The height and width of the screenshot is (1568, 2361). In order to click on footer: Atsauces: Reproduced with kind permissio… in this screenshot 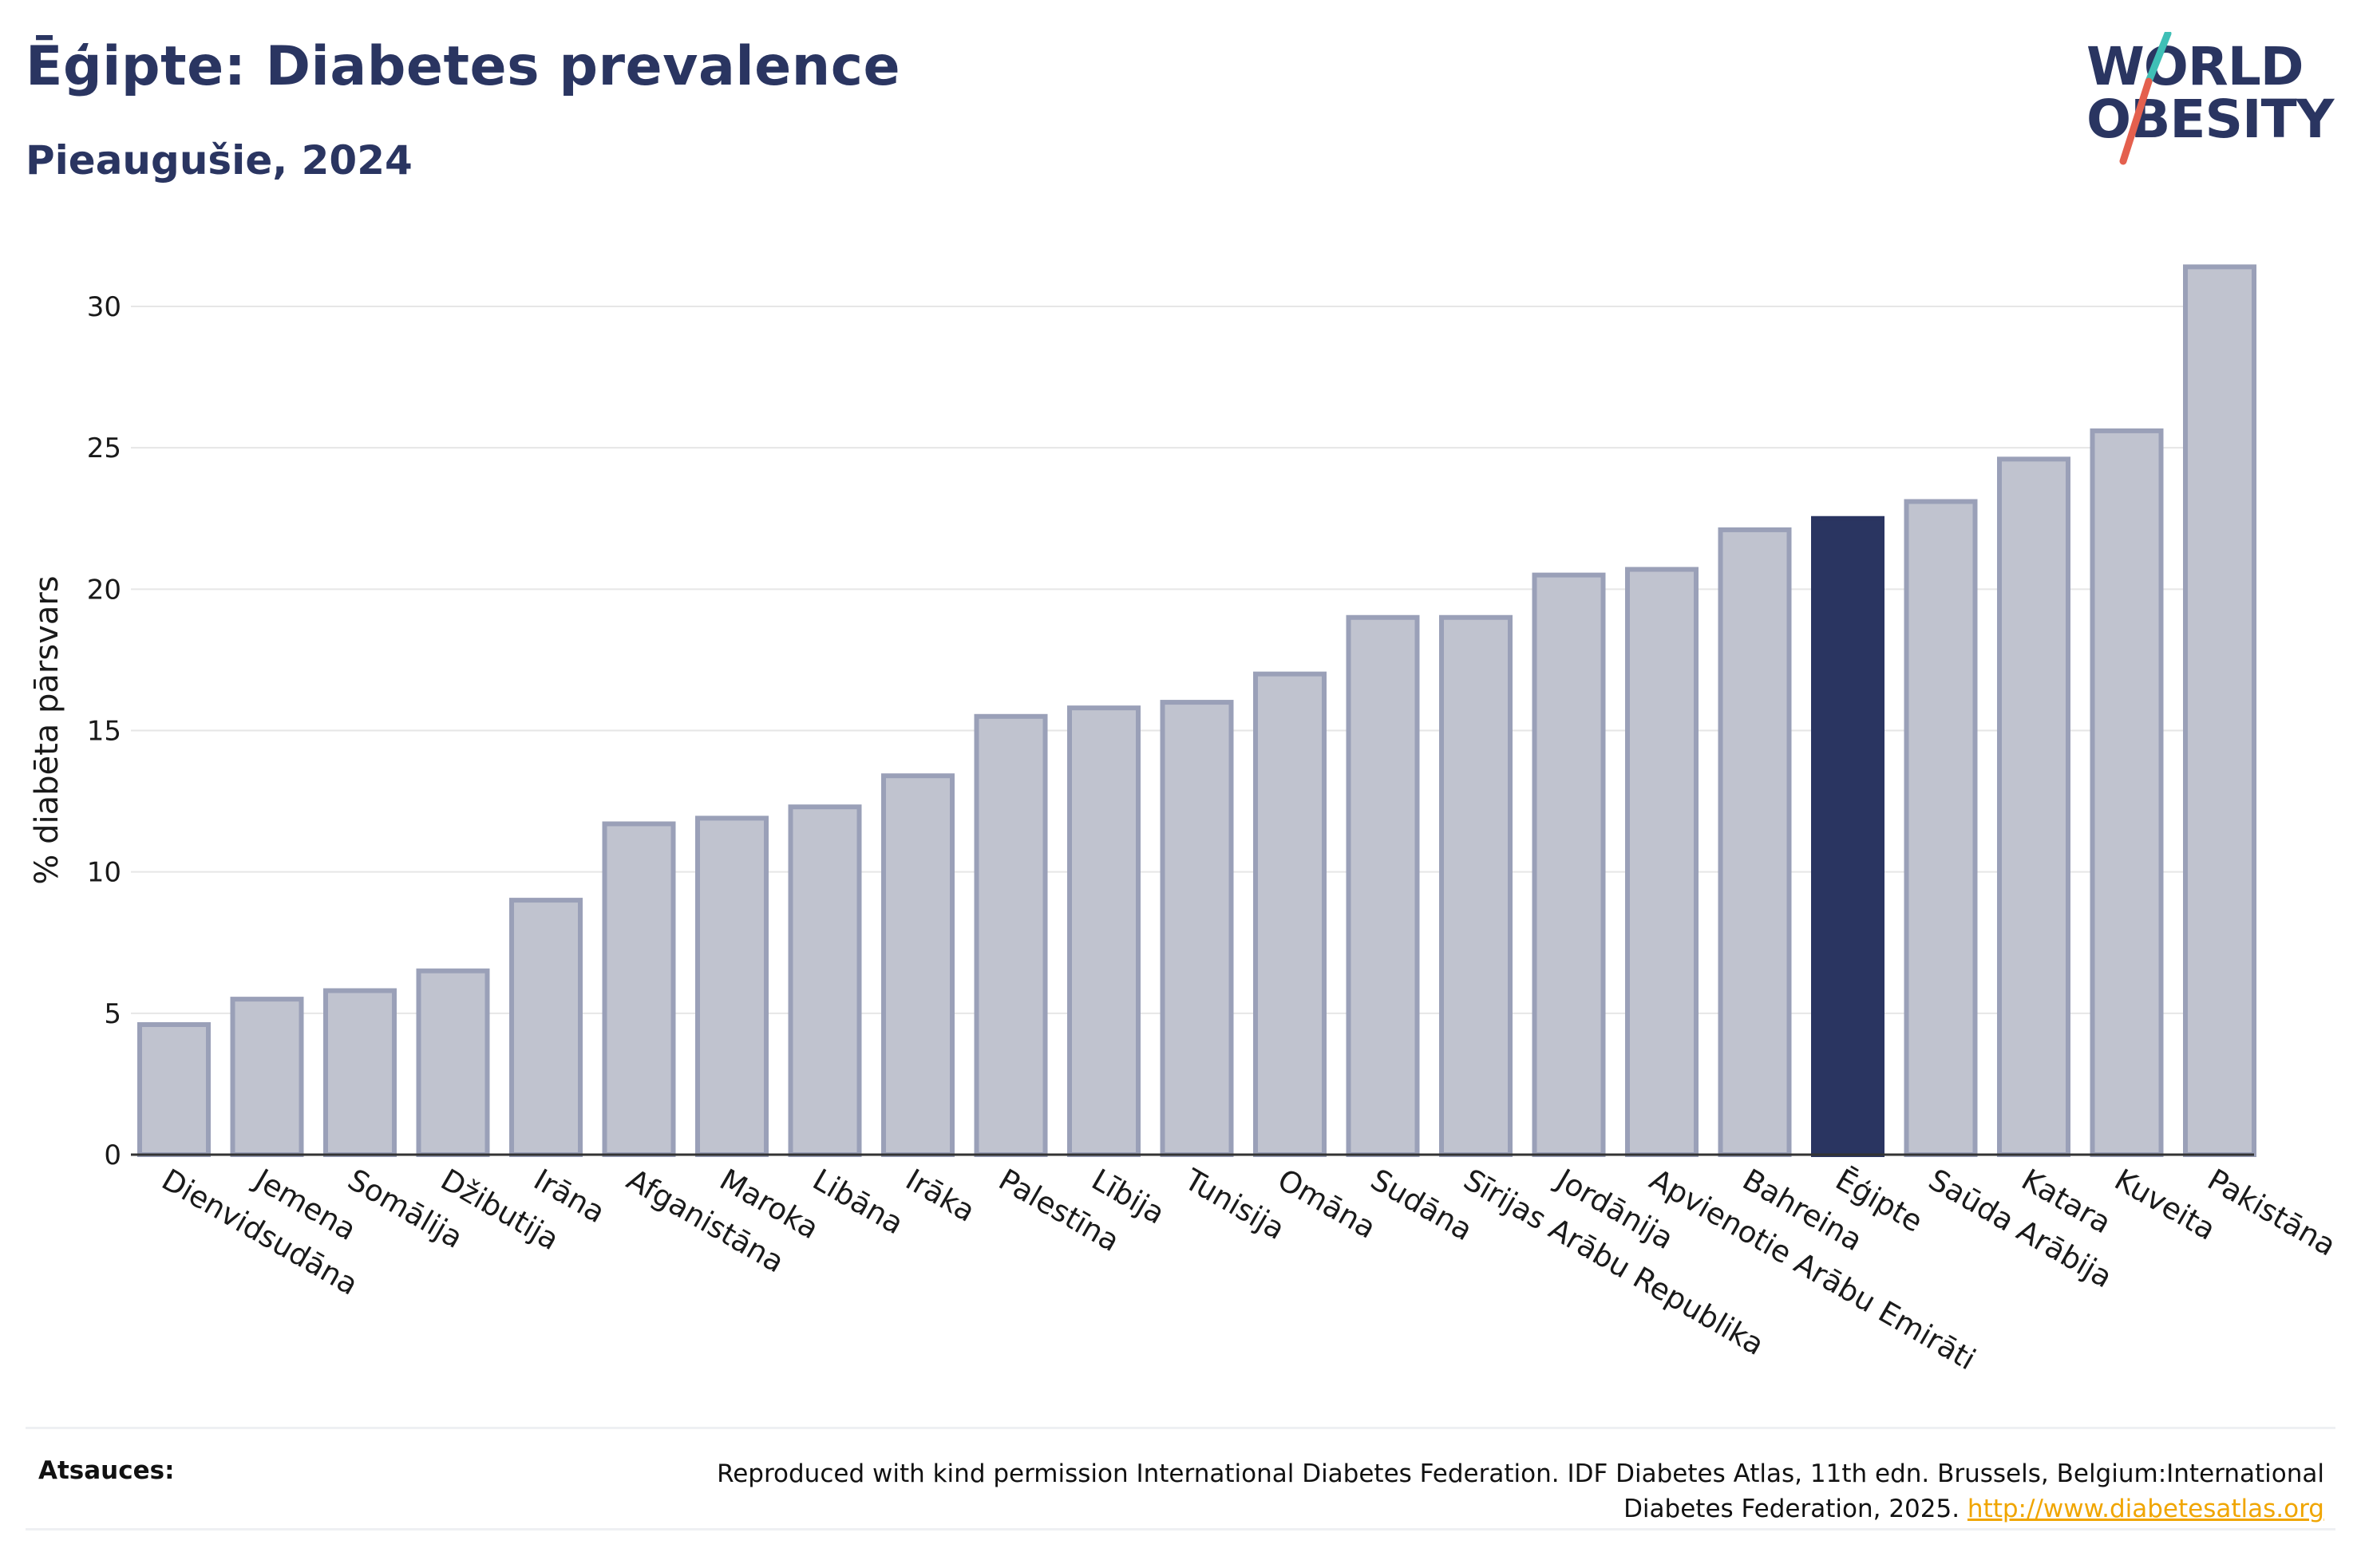, I will do `click(1180, 1478)`.